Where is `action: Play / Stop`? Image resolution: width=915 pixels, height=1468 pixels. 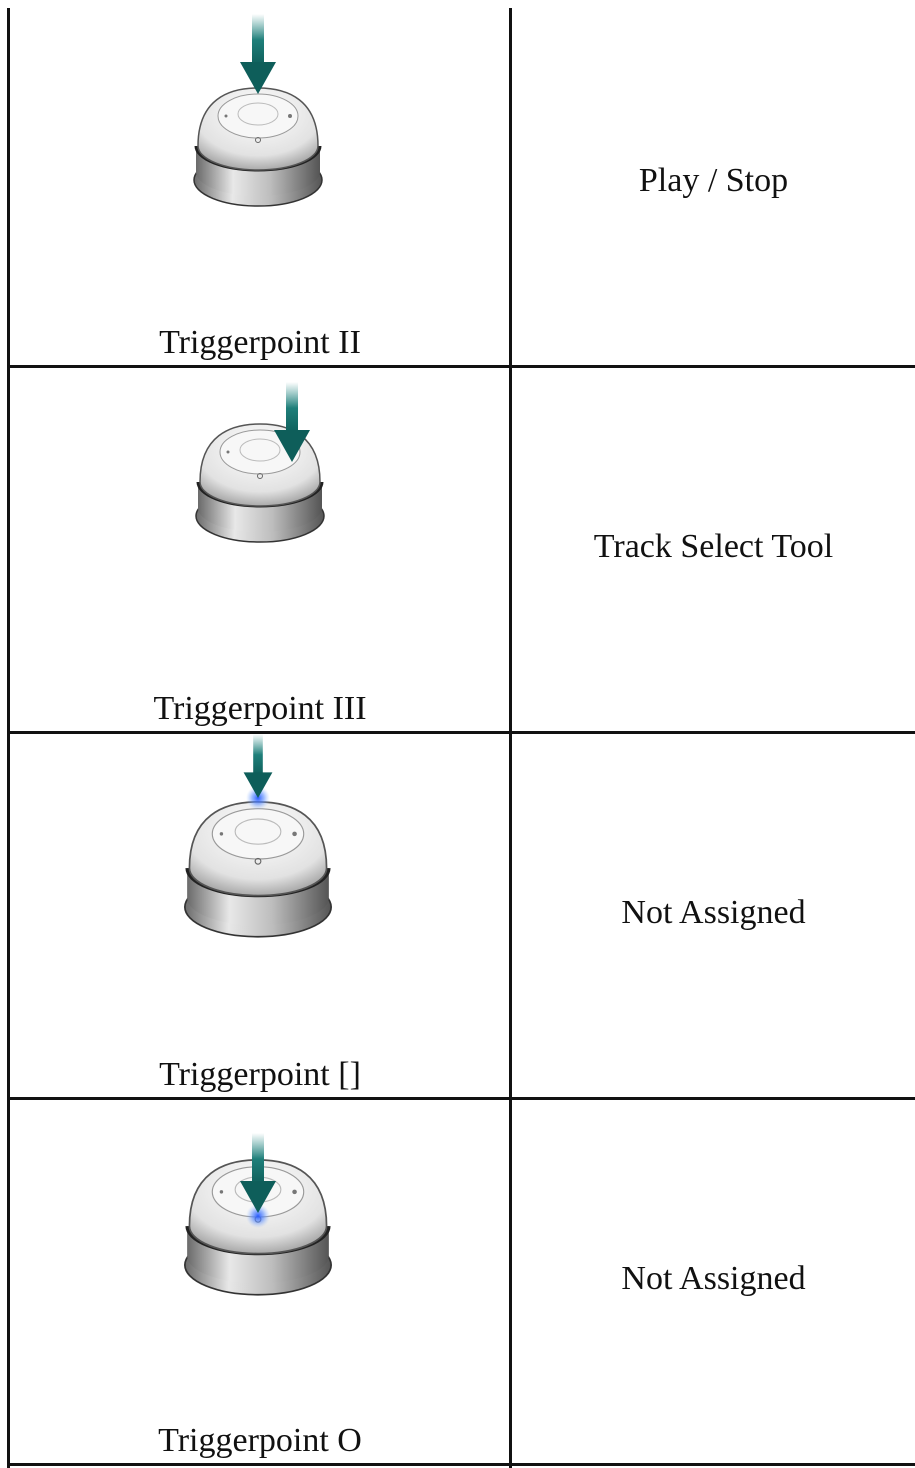
action: Play / Stop is located at coordinates (713, 180).